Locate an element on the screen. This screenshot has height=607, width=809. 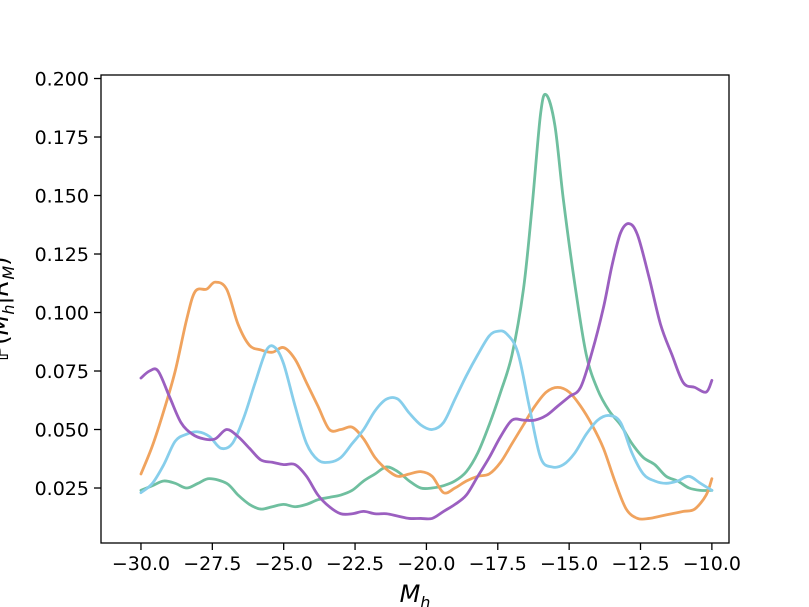
y-tick-label: 0.175 is located at coordinates (62, 138).